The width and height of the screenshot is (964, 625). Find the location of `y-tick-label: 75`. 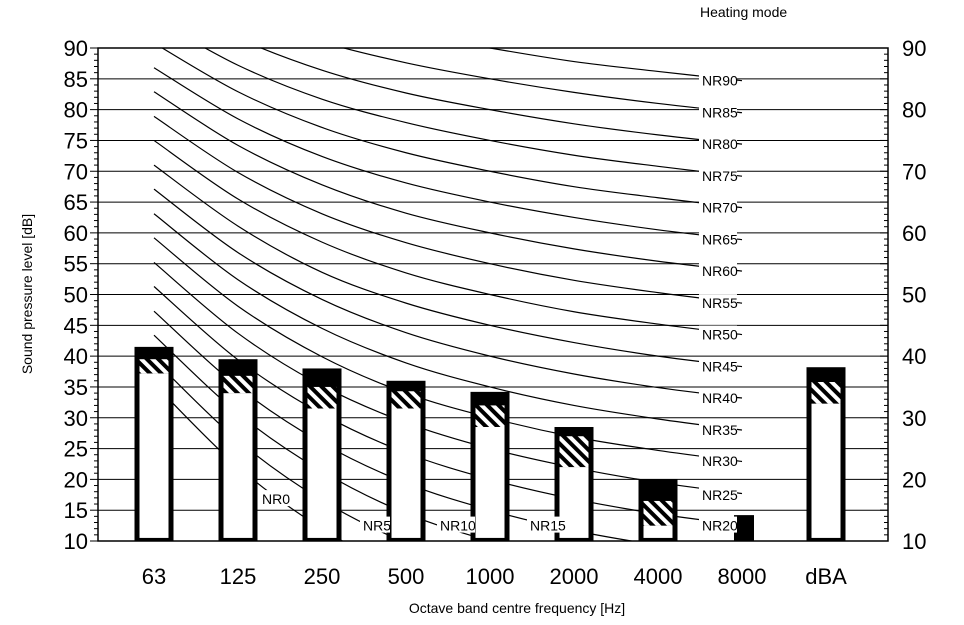

y-tick-label: 75 is located at coordinates (76, 140).